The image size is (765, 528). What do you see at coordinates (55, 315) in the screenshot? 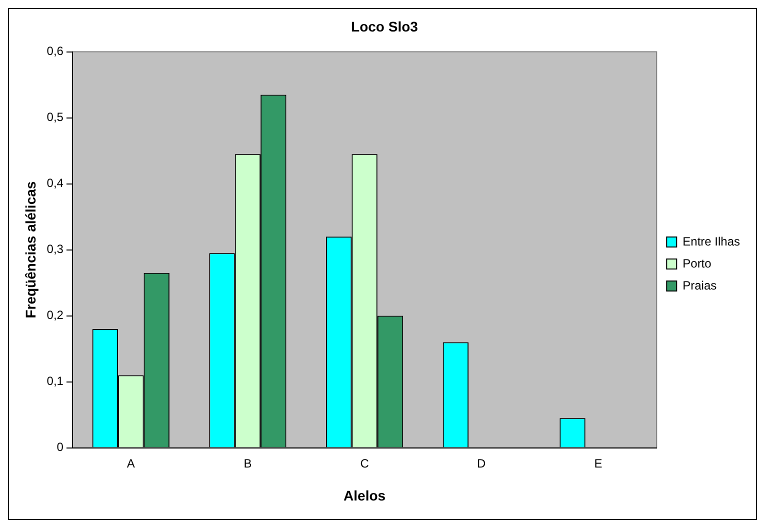
I see `y-tick-label: 0,2` at bounding box center [55, 315].